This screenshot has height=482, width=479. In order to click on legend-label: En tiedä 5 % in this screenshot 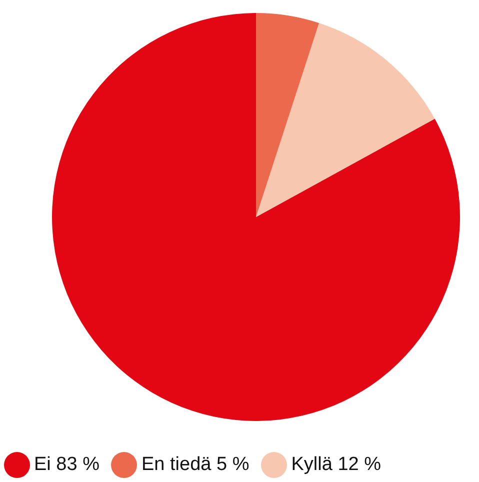, I will do `click(195, 465)`.